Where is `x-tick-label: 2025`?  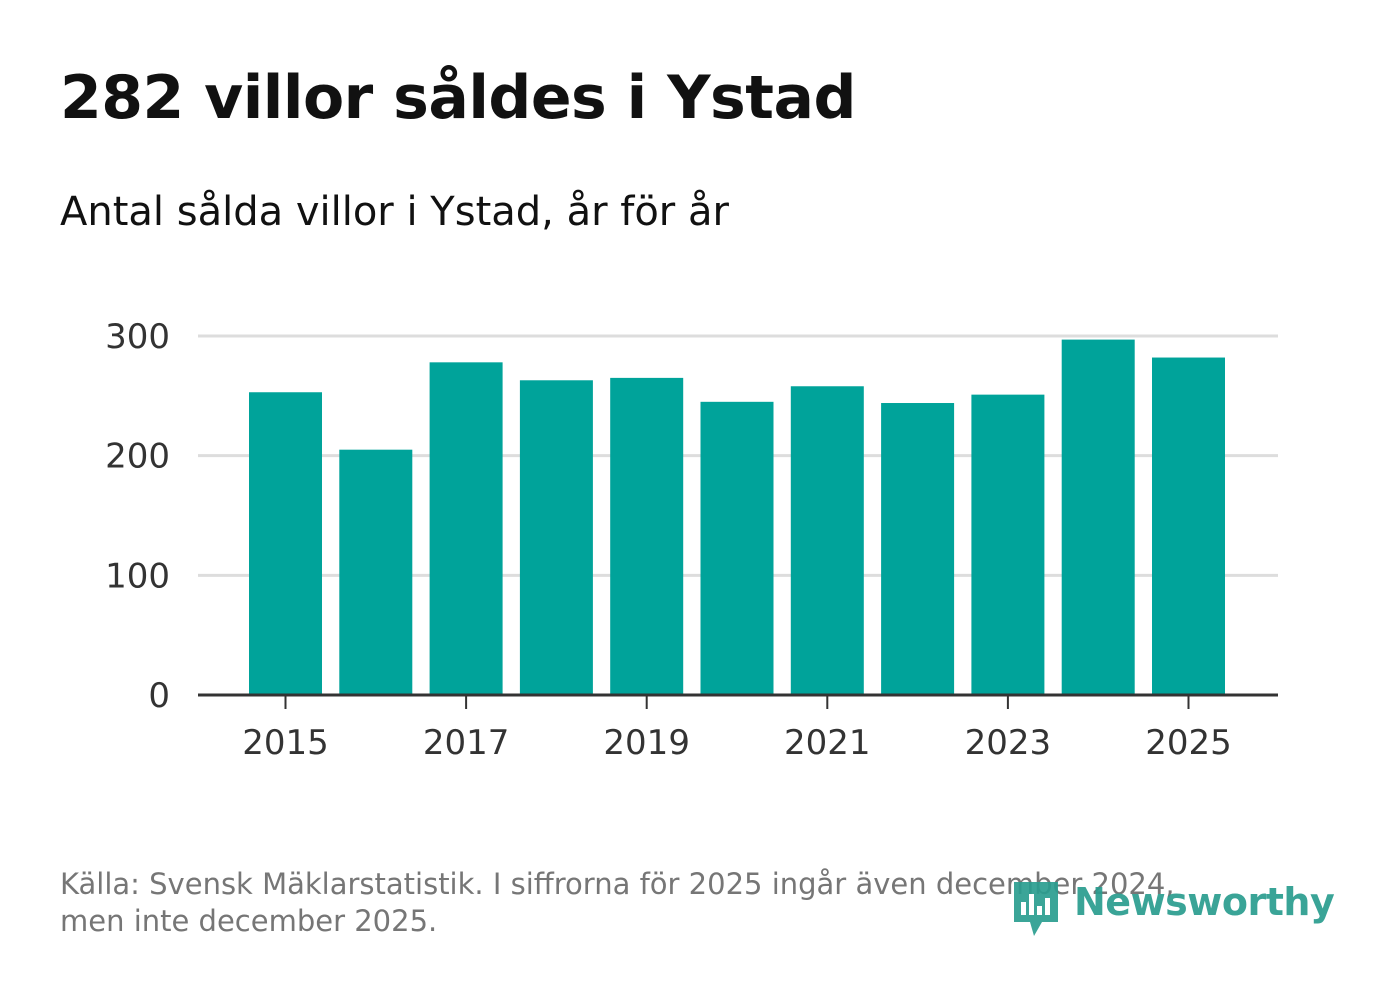 x-tick-label: 2025 is located at coordinates (1188, 743).